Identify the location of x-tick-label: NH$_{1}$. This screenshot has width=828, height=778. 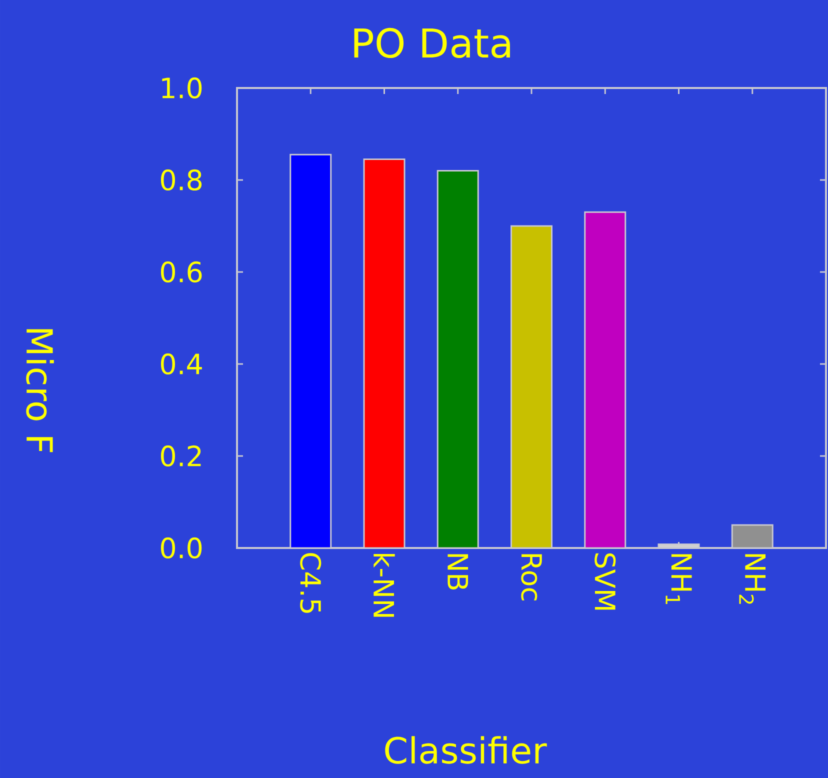
(679, 579).